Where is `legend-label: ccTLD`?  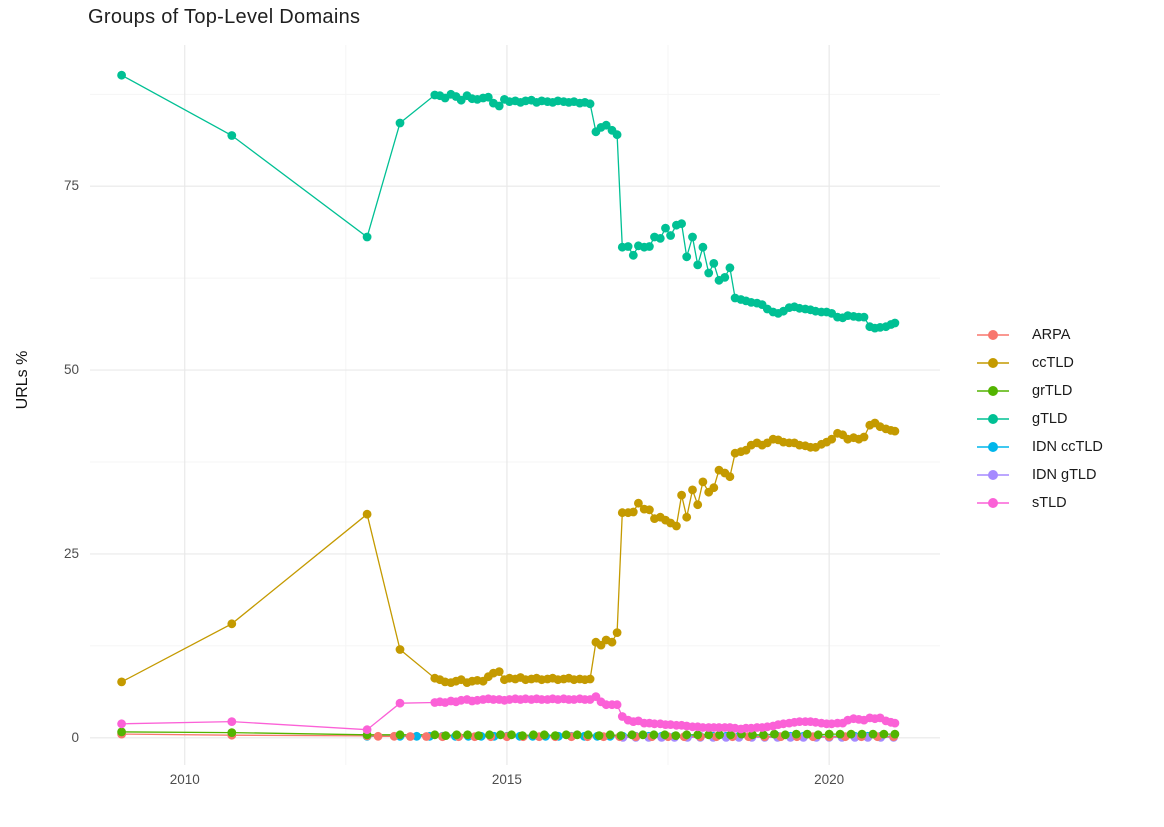
legend-label: ccTLD is located at coordinates (1053, 363).